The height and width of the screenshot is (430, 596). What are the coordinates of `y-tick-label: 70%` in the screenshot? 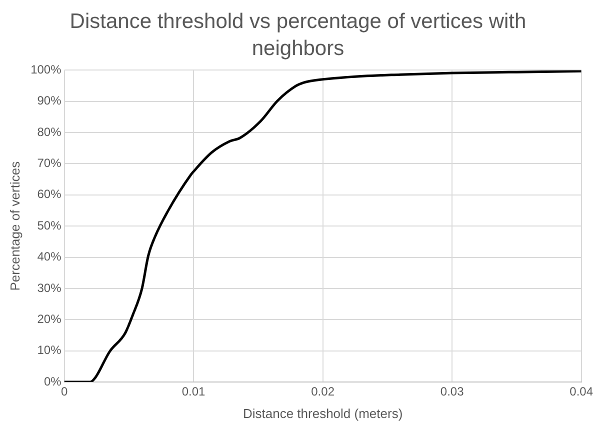 It's located at (49, 163).